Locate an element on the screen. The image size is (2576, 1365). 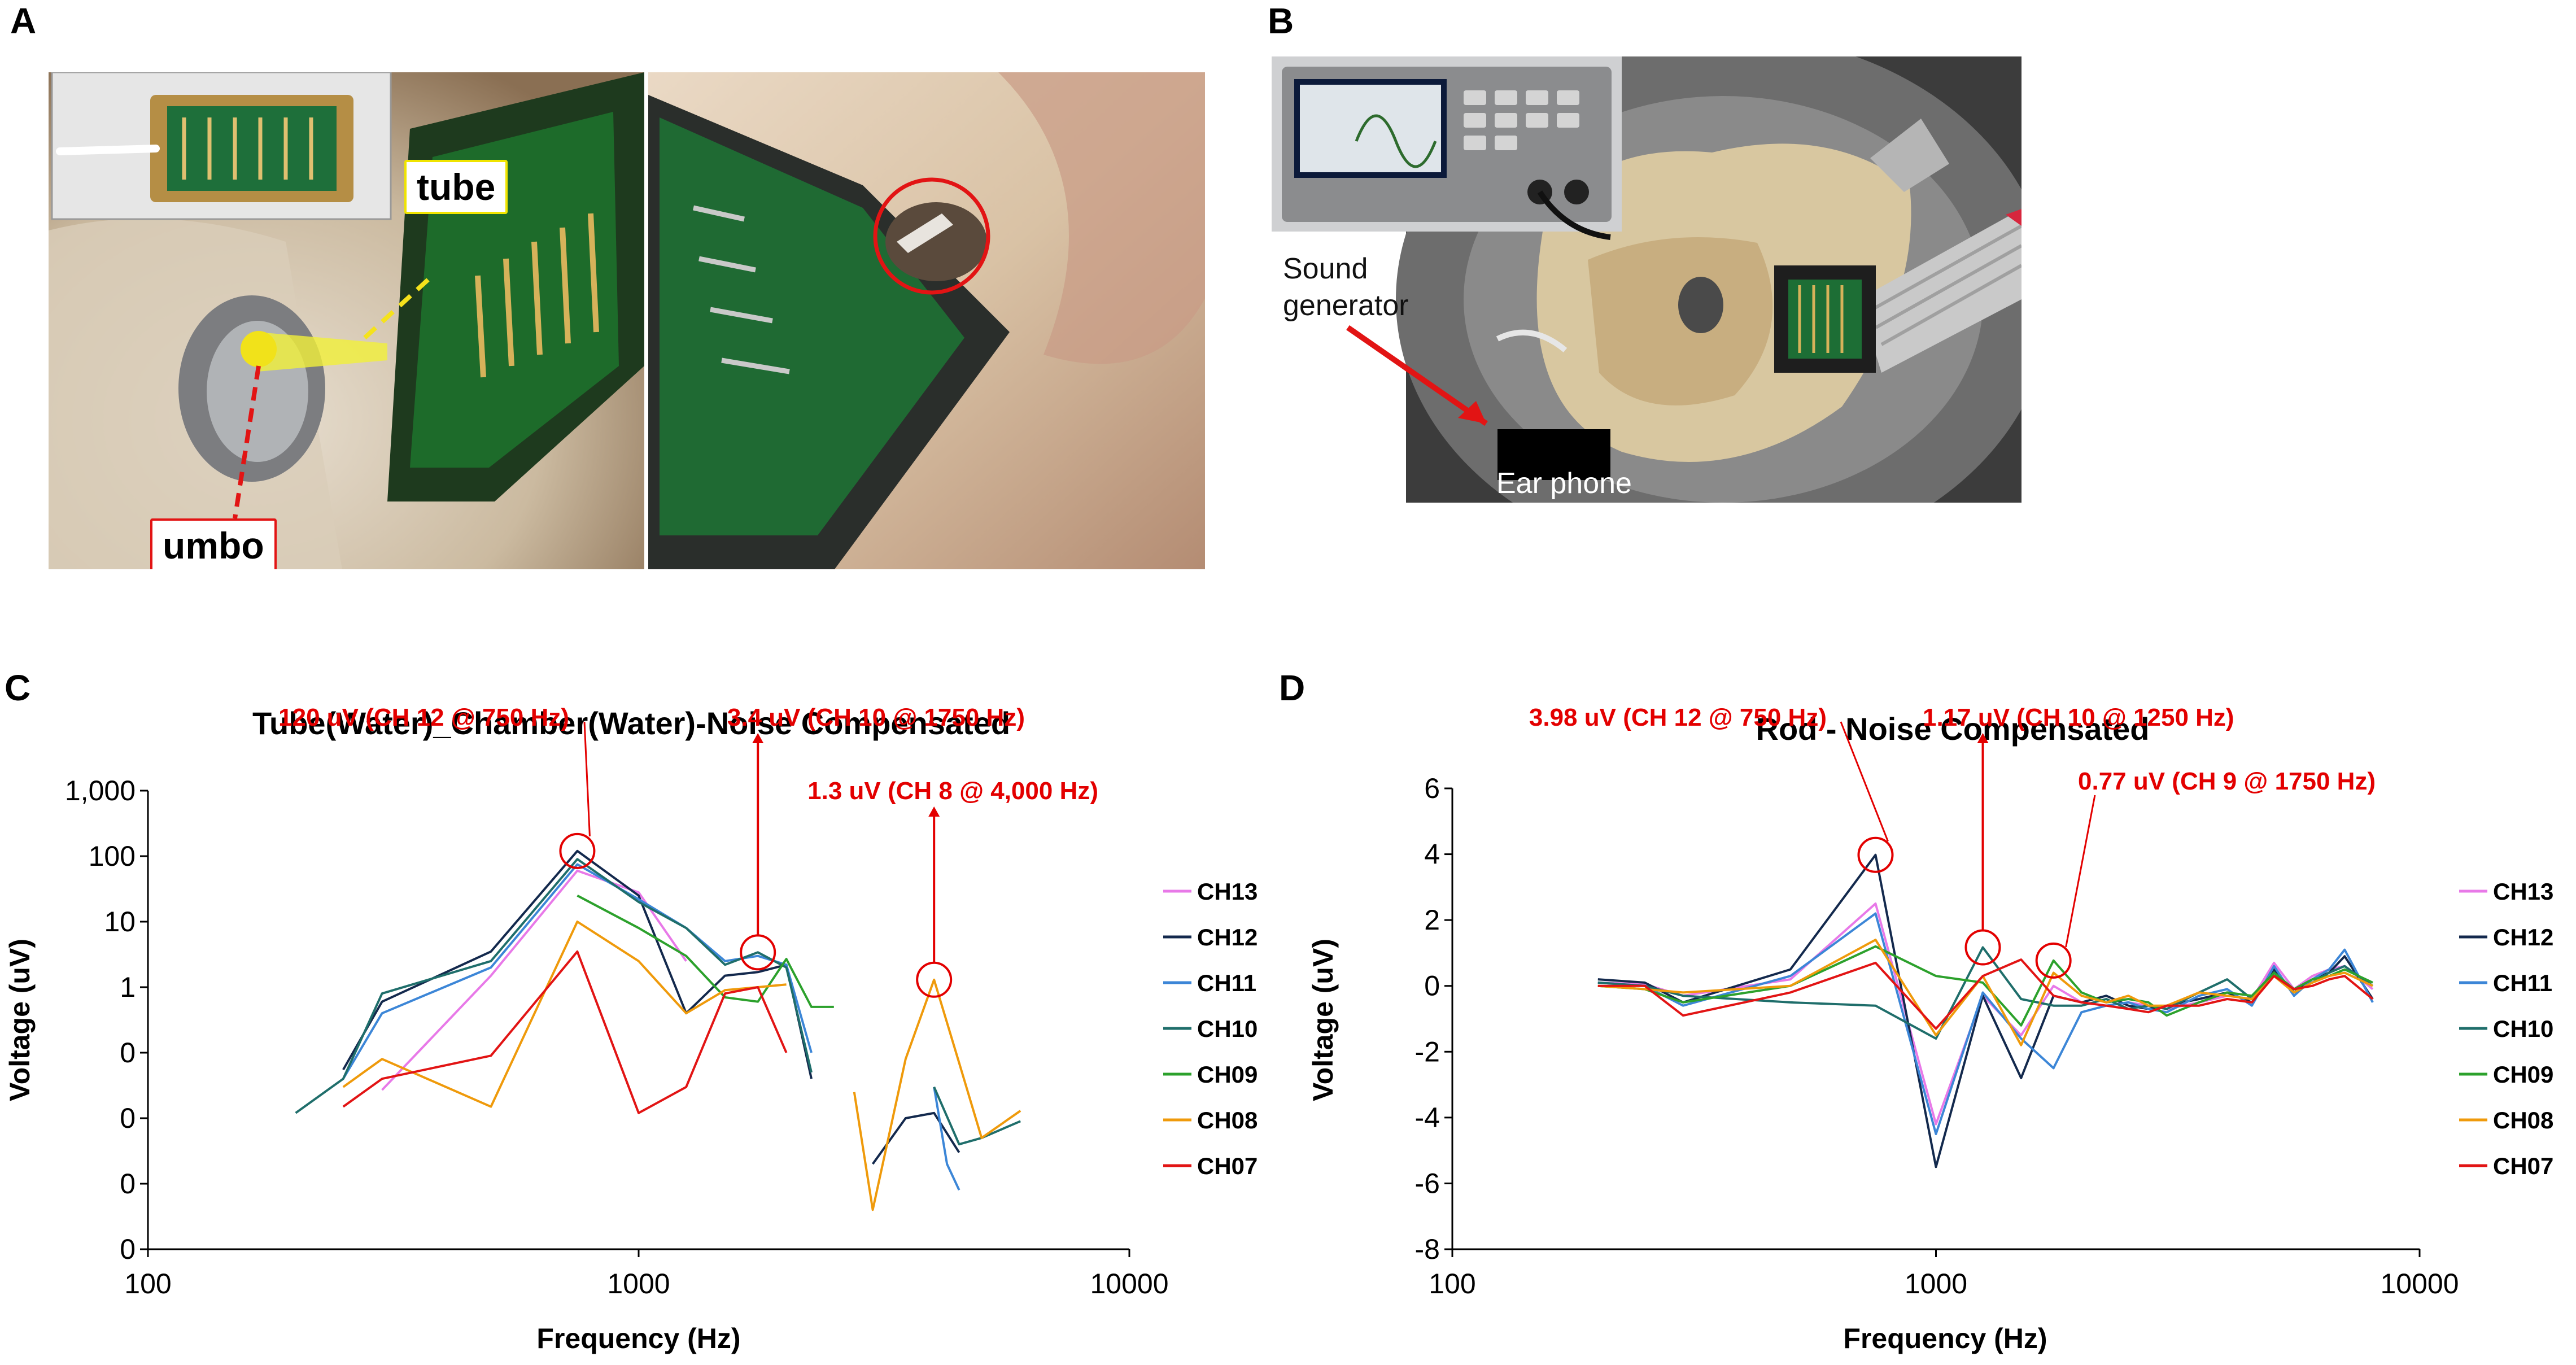
chart-d-ytick-label: 0 is located at coordinates (1432, 986).